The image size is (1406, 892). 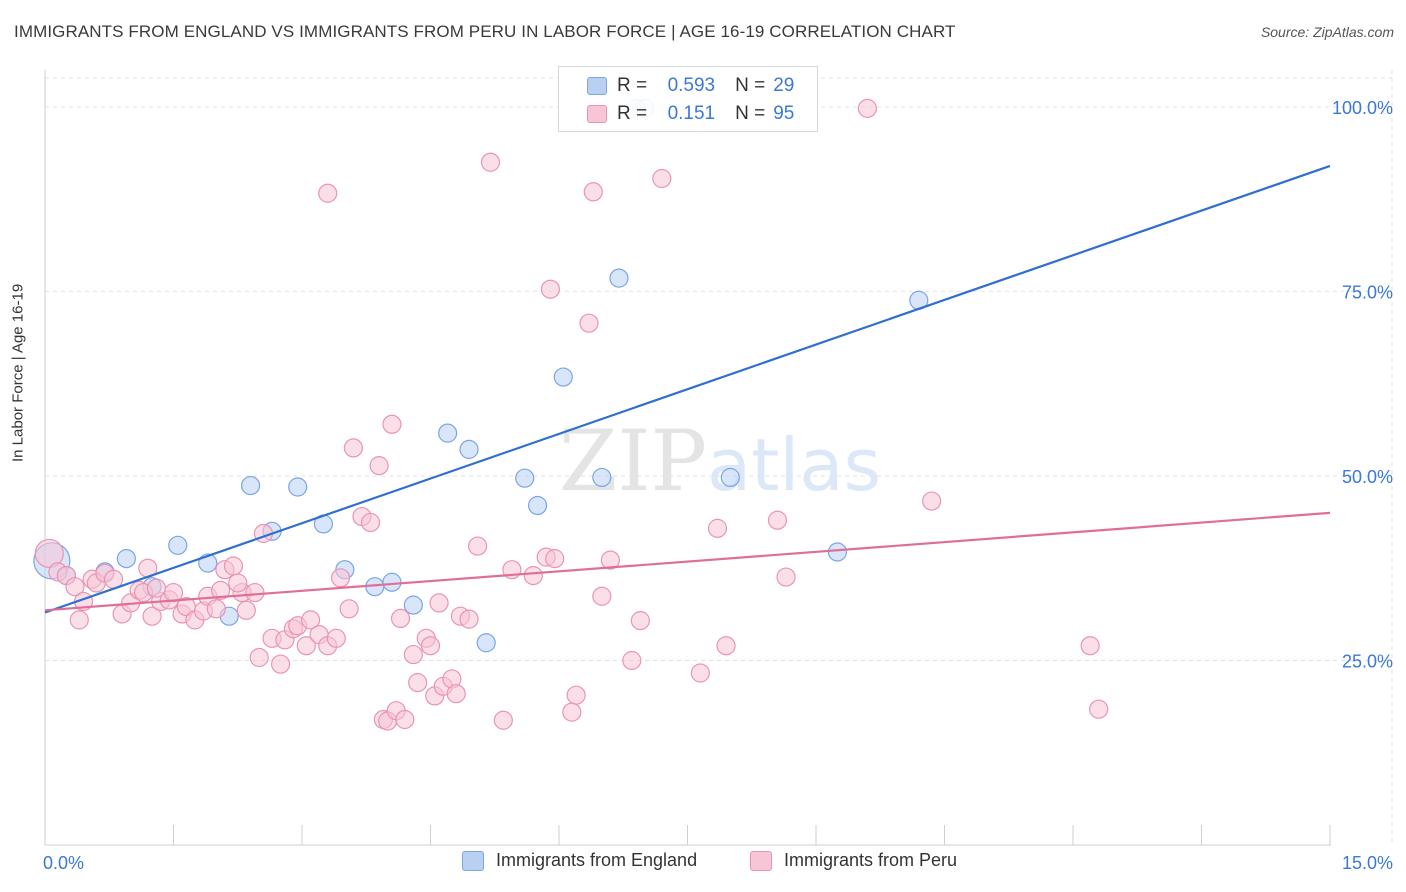 I want to click on series-legend-peru: Immigrants from Peru, so click(x=853, y=860).